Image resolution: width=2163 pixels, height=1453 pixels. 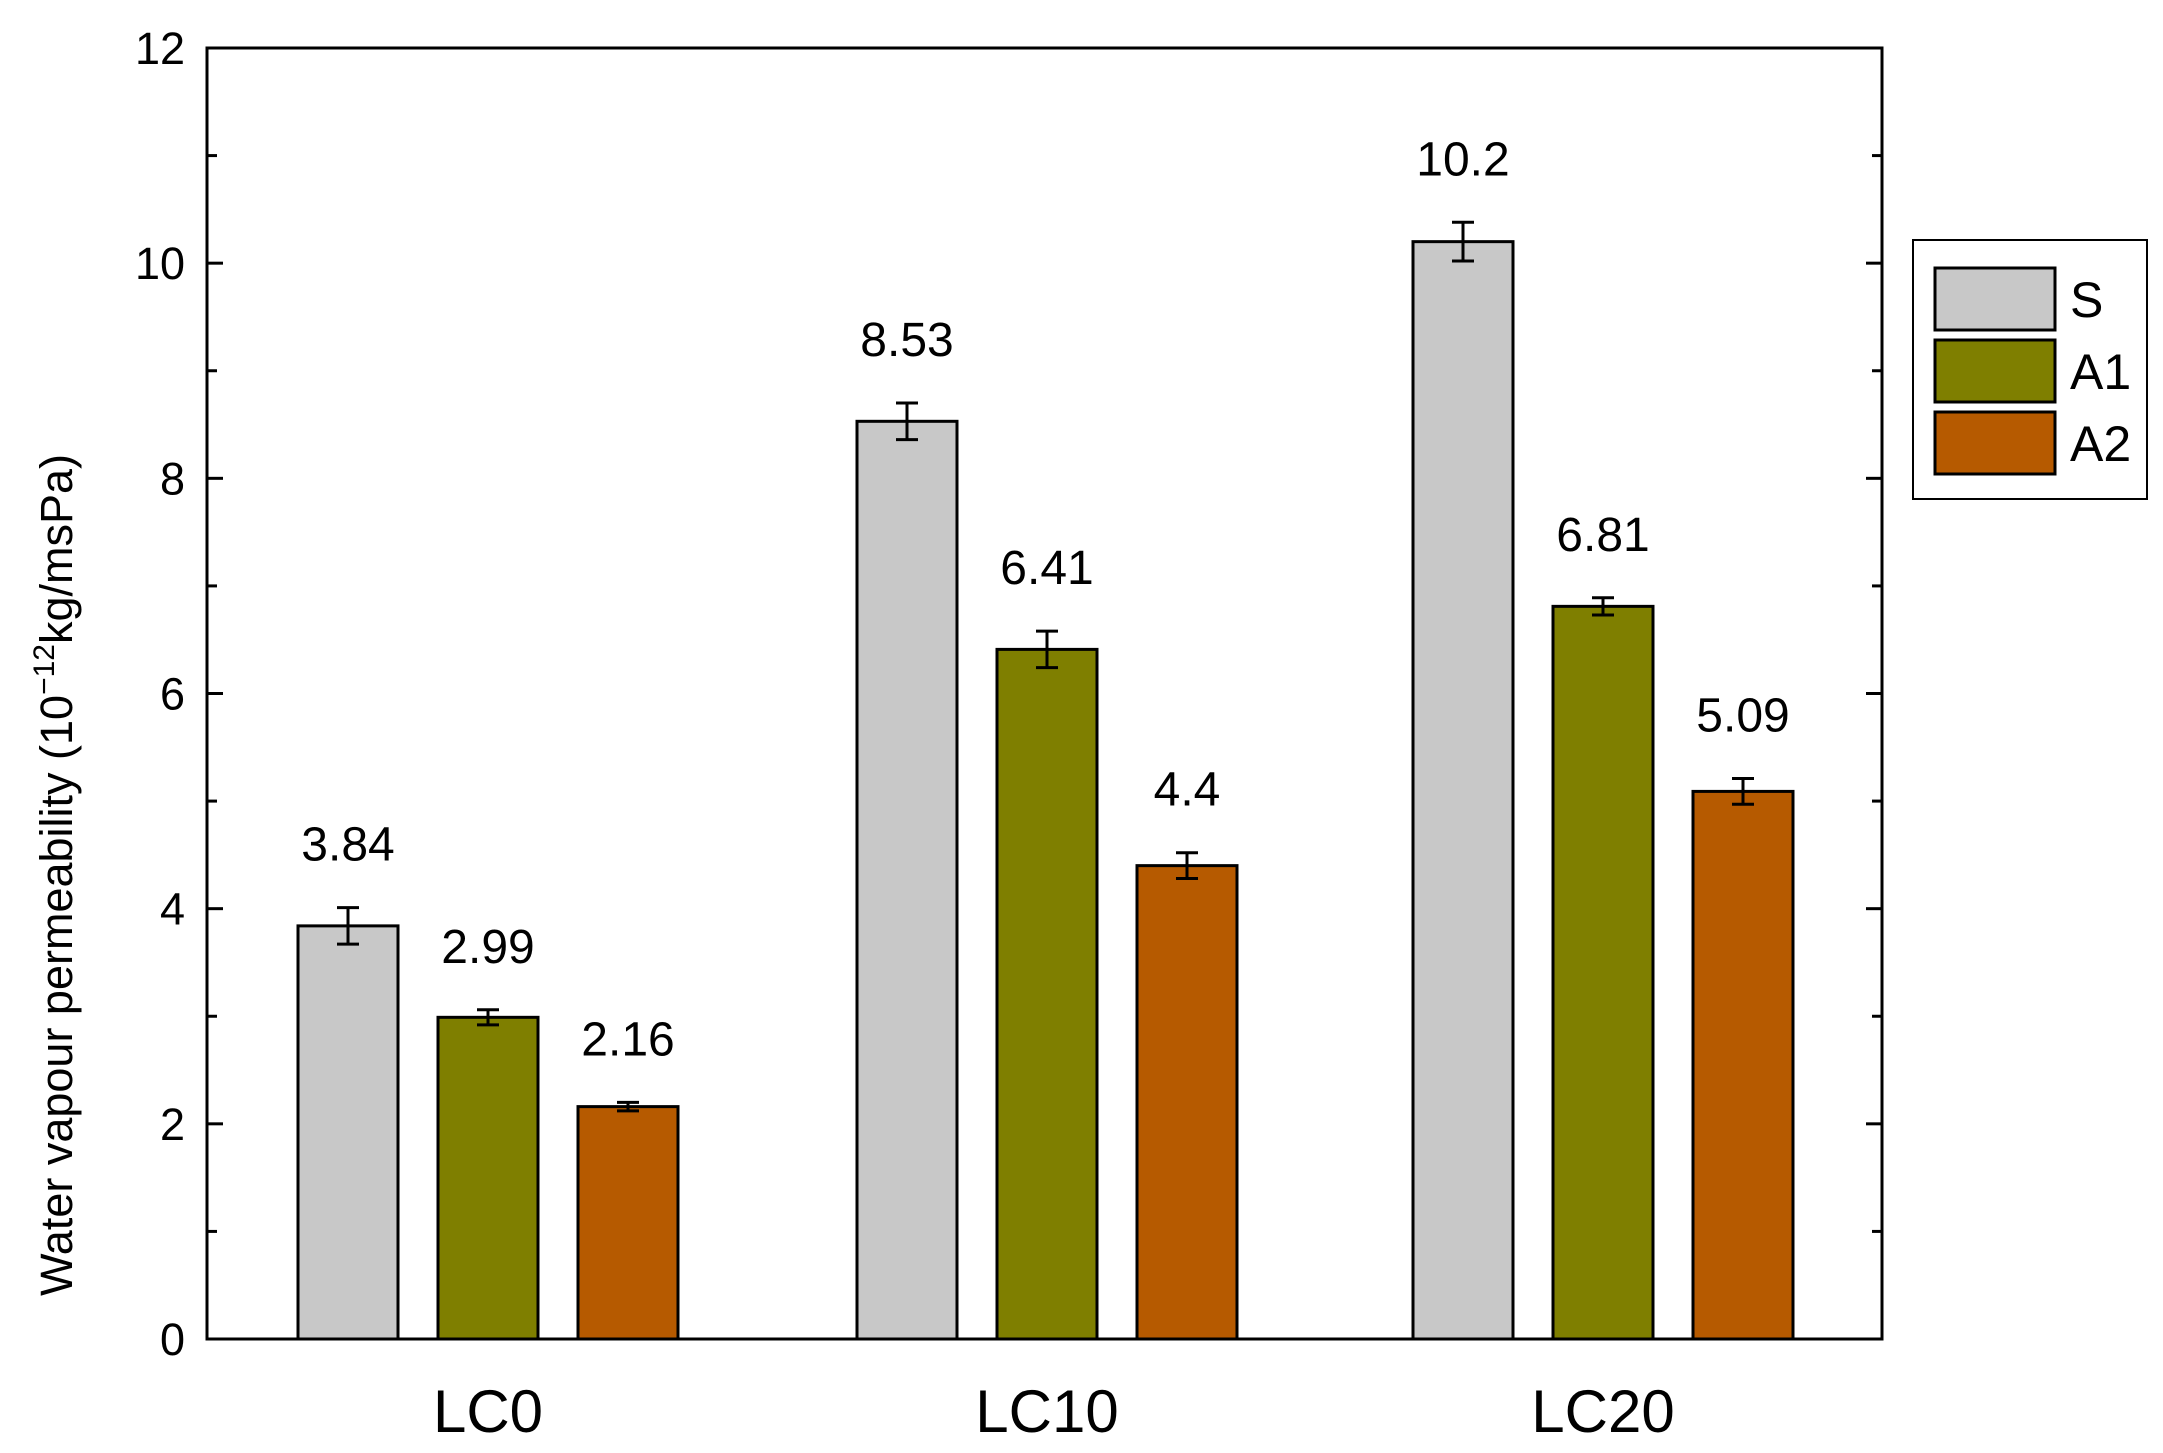 What do you see at coordinates (1187, 866) in the screenshot?
I see `error-bar-lc10-a2` at bounding box center [1187, 866].